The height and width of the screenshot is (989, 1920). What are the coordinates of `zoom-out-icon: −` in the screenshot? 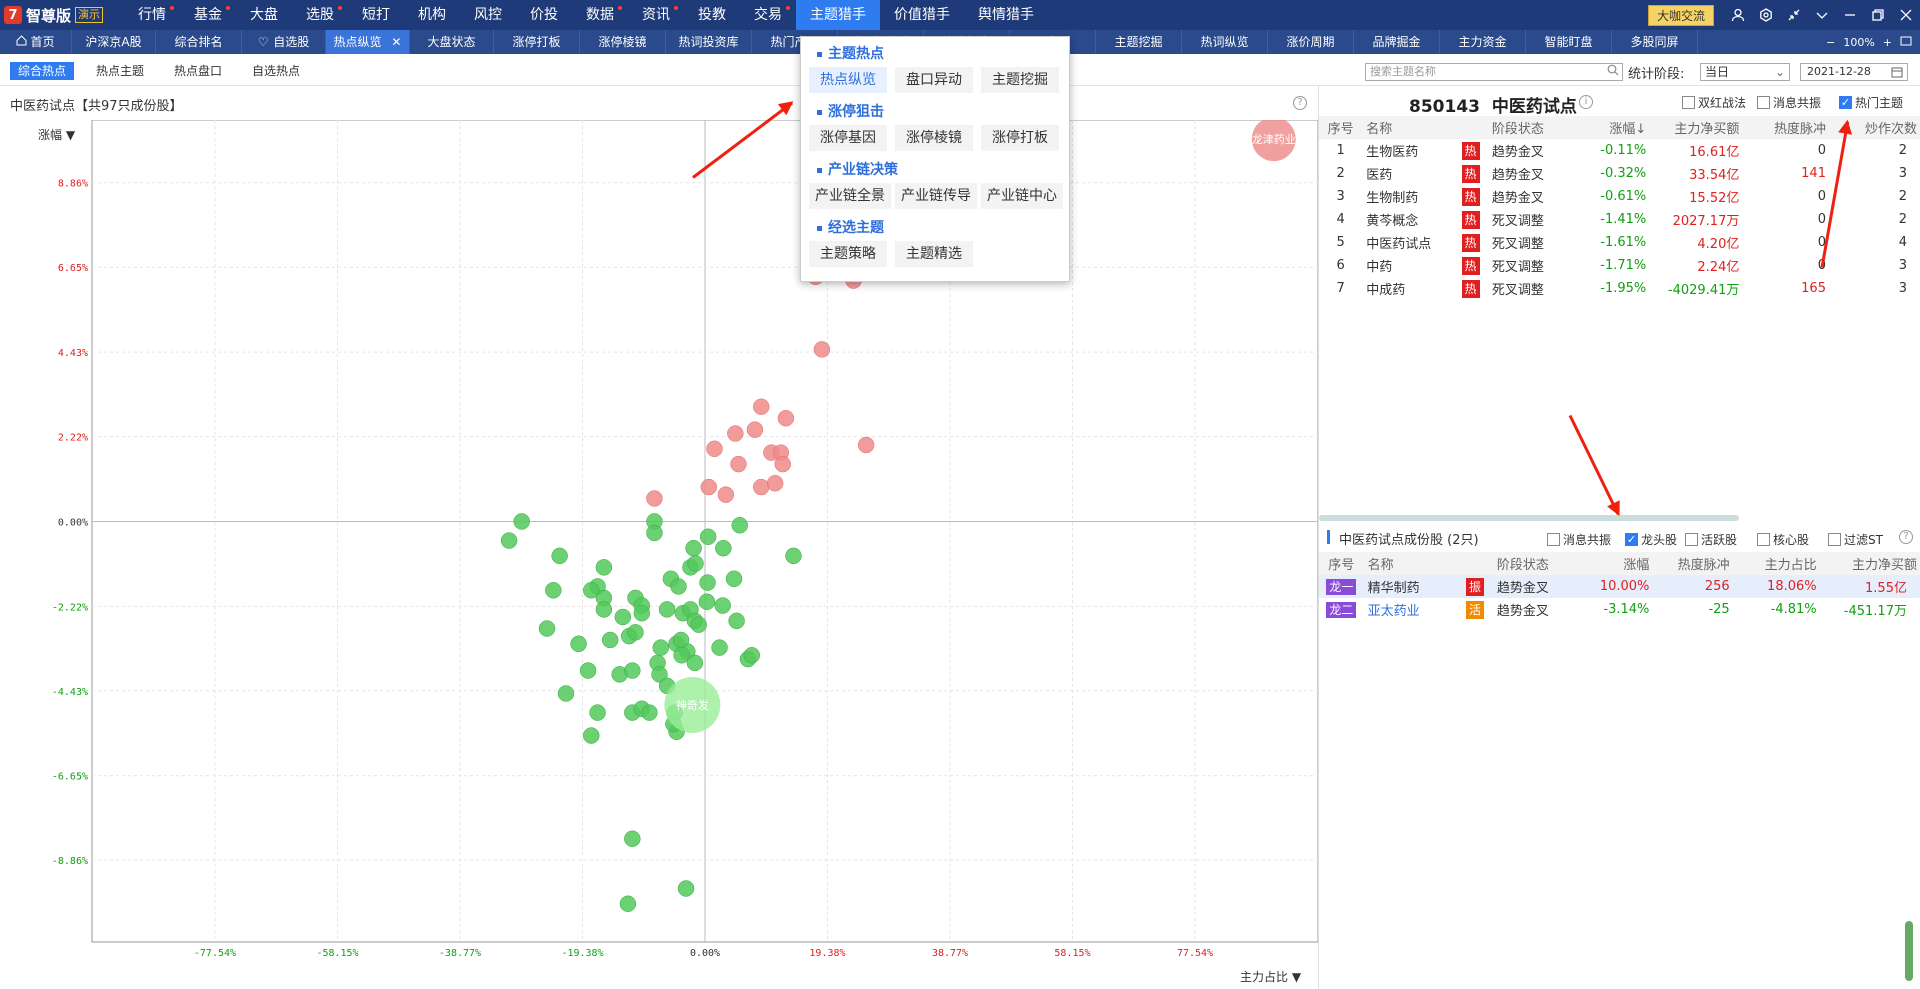 It's located at (1831, 42).